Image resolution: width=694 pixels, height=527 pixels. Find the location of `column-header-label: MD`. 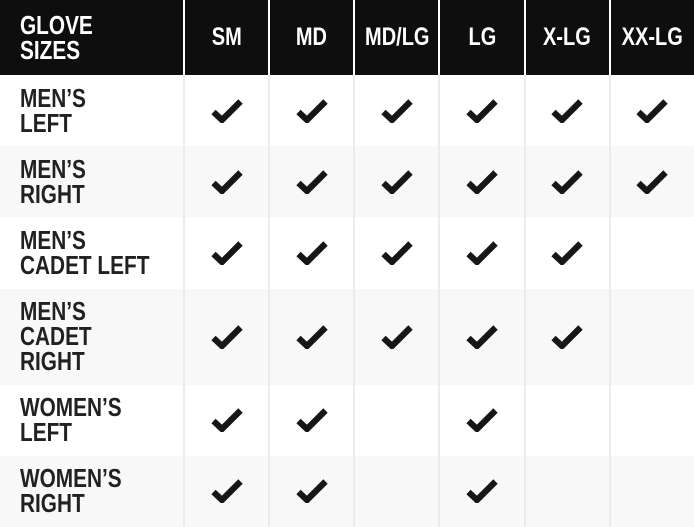

column-header-label: MD is located at coordinates (312, 37).